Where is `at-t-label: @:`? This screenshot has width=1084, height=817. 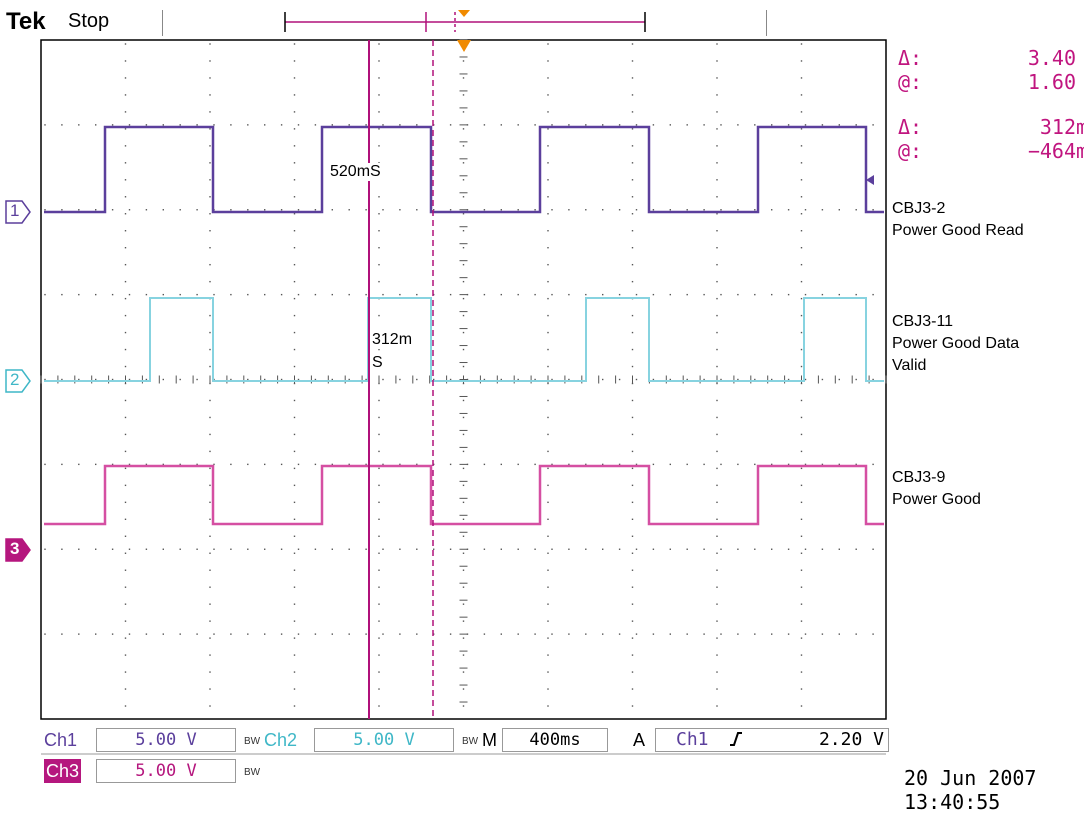
at-t-label: @: is located at coordinates (910, 151).